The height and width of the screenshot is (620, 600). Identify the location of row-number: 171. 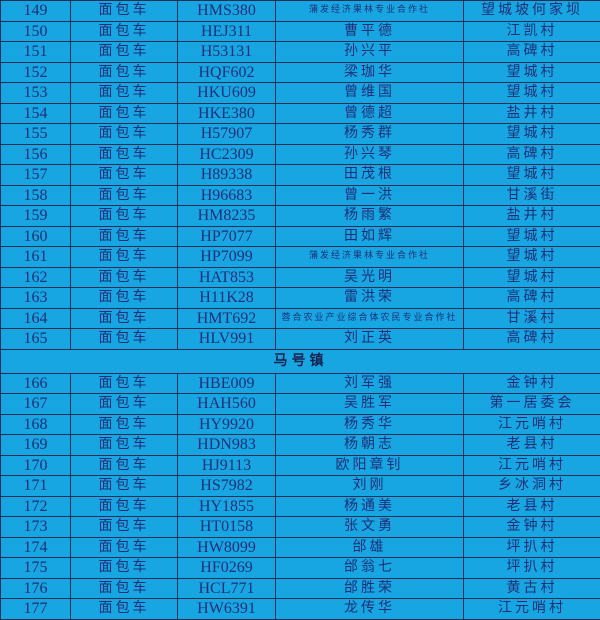
(35, 486).